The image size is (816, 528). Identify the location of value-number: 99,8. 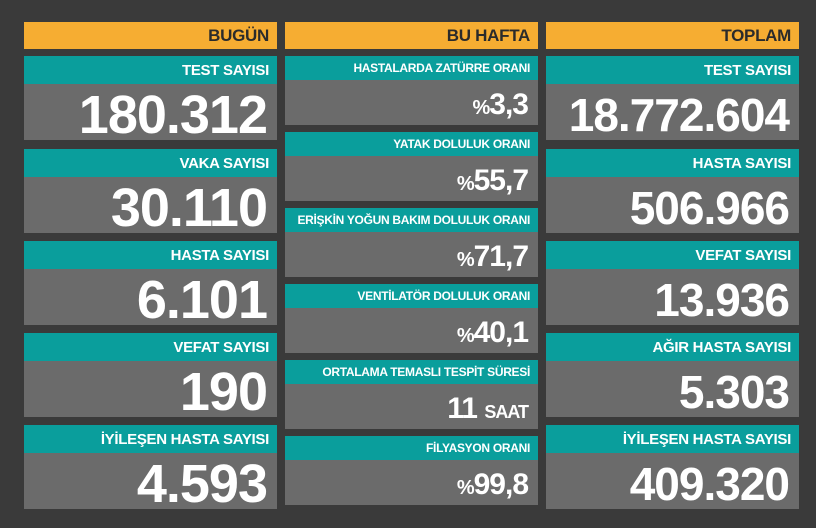
(501, 484).